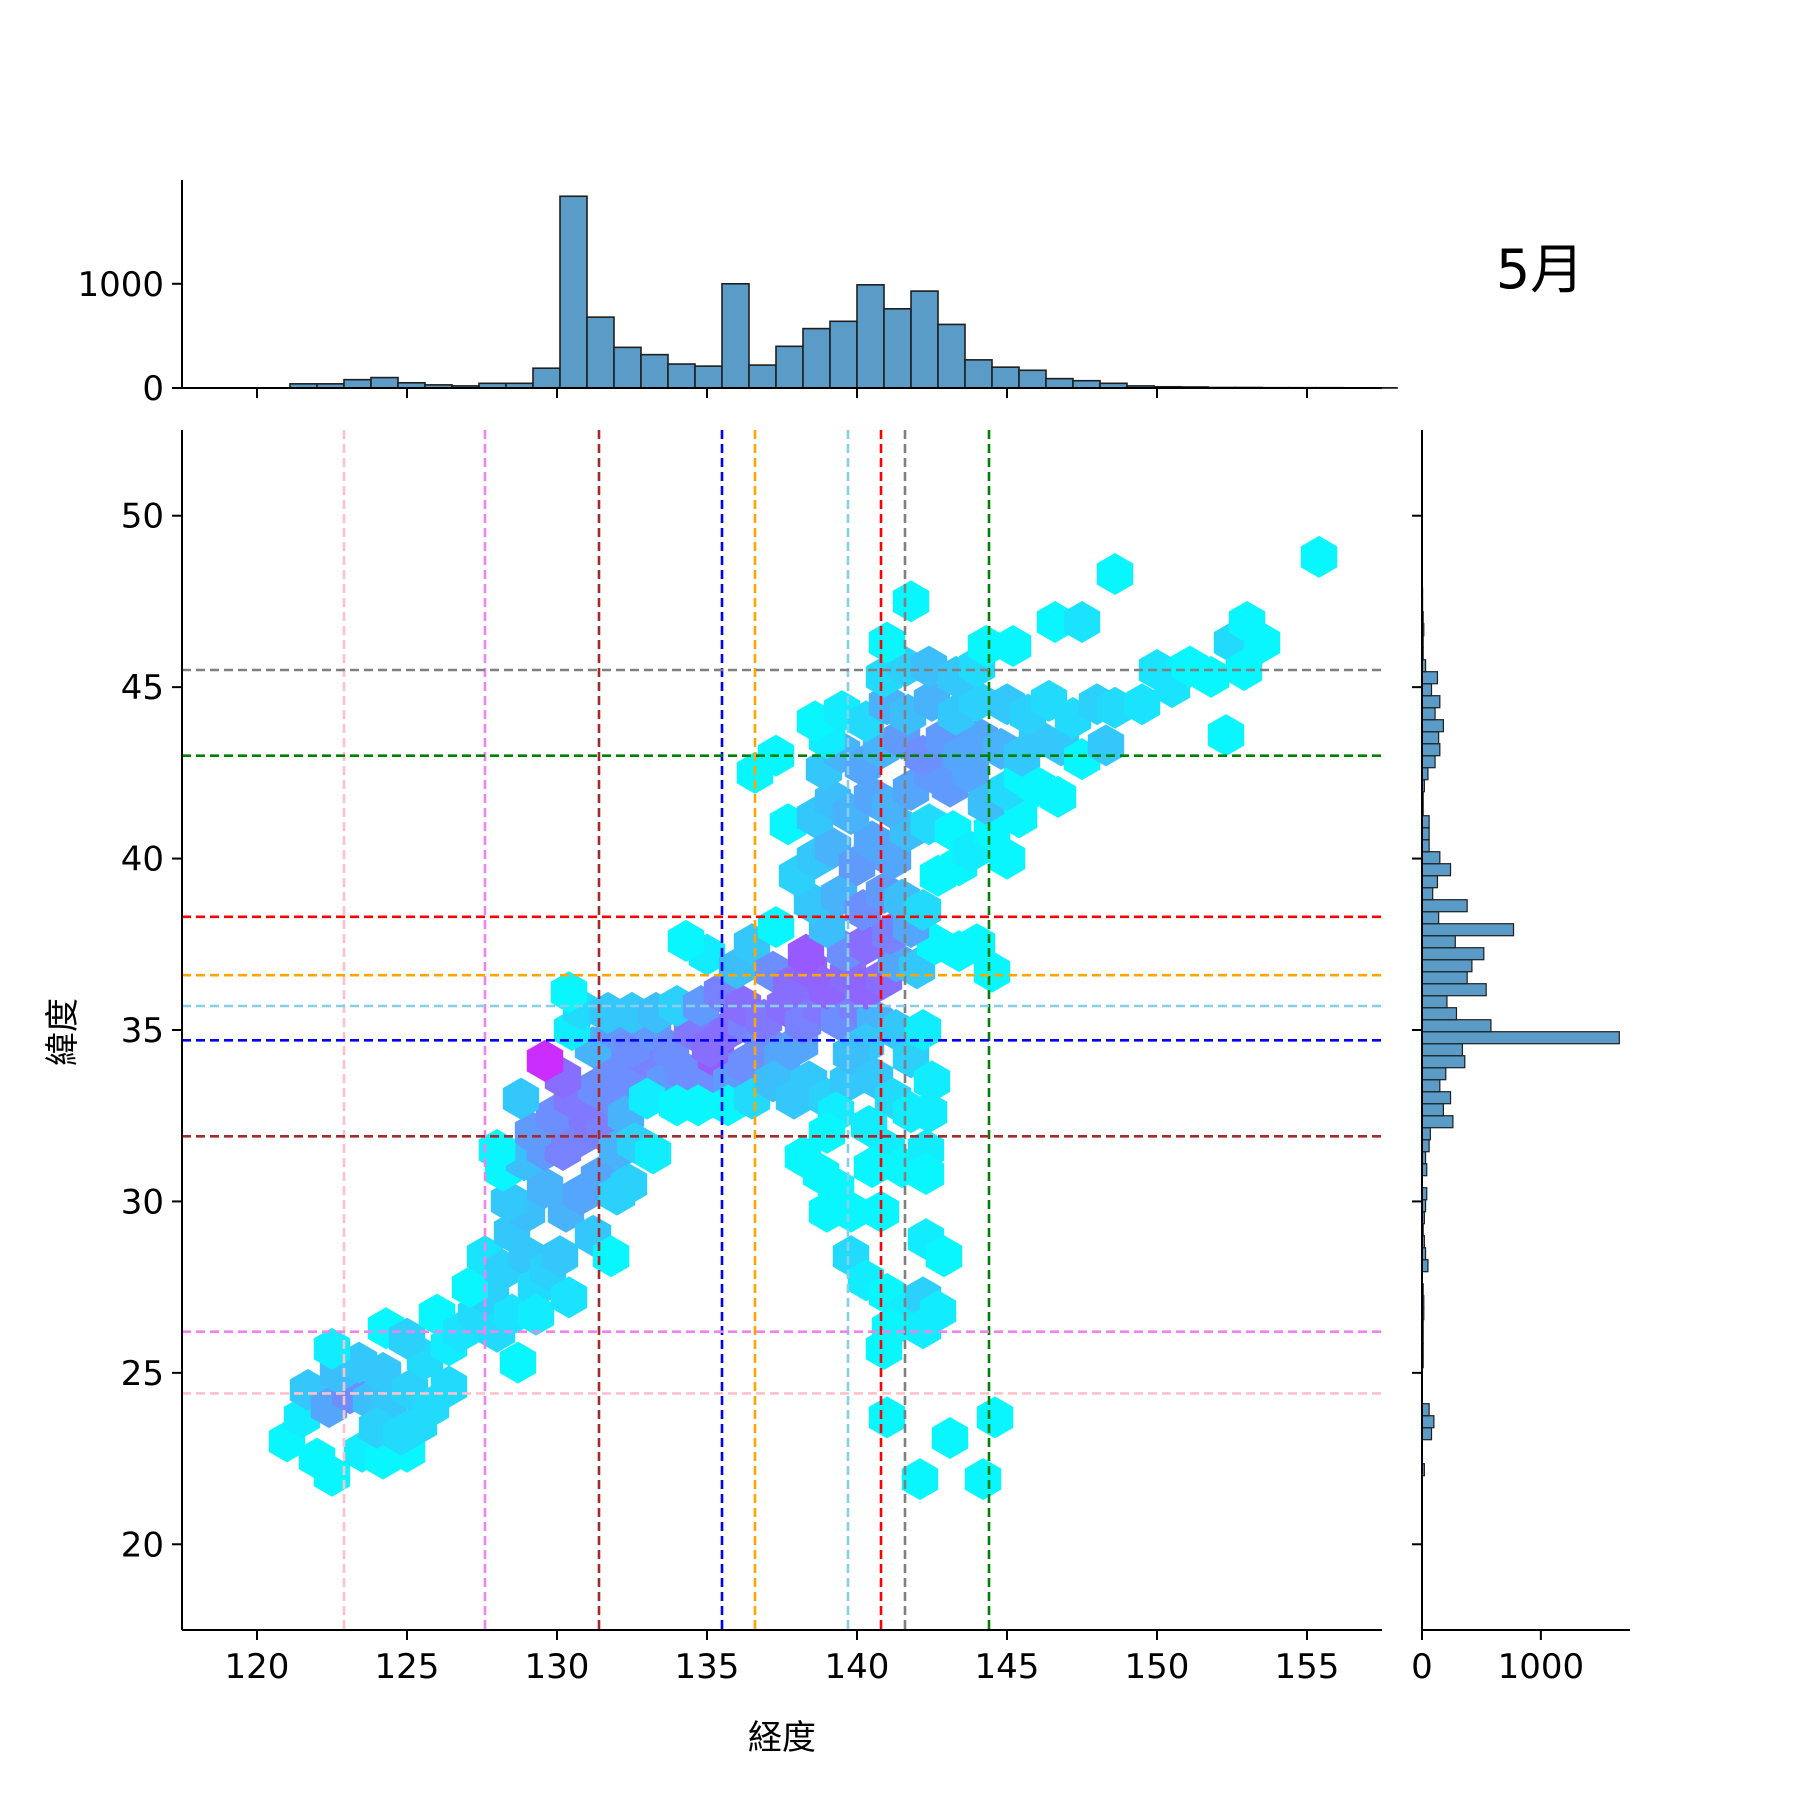  Describe the element at coordinates (857, 1667) in the screenshot. I see `x-tick-label: 140` at that location.